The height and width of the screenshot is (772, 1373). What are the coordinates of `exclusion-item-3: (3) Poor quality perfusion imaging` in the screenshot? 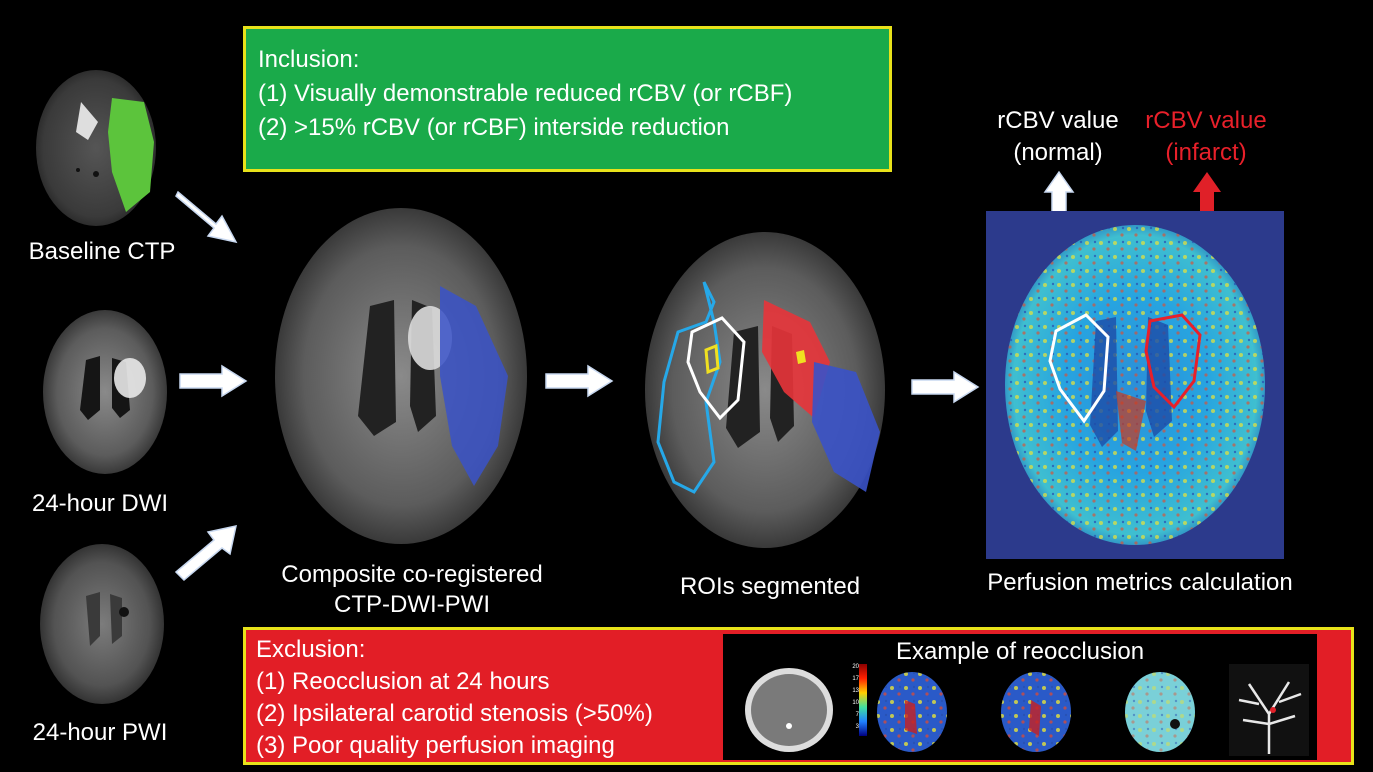 It's located at (435, 745).